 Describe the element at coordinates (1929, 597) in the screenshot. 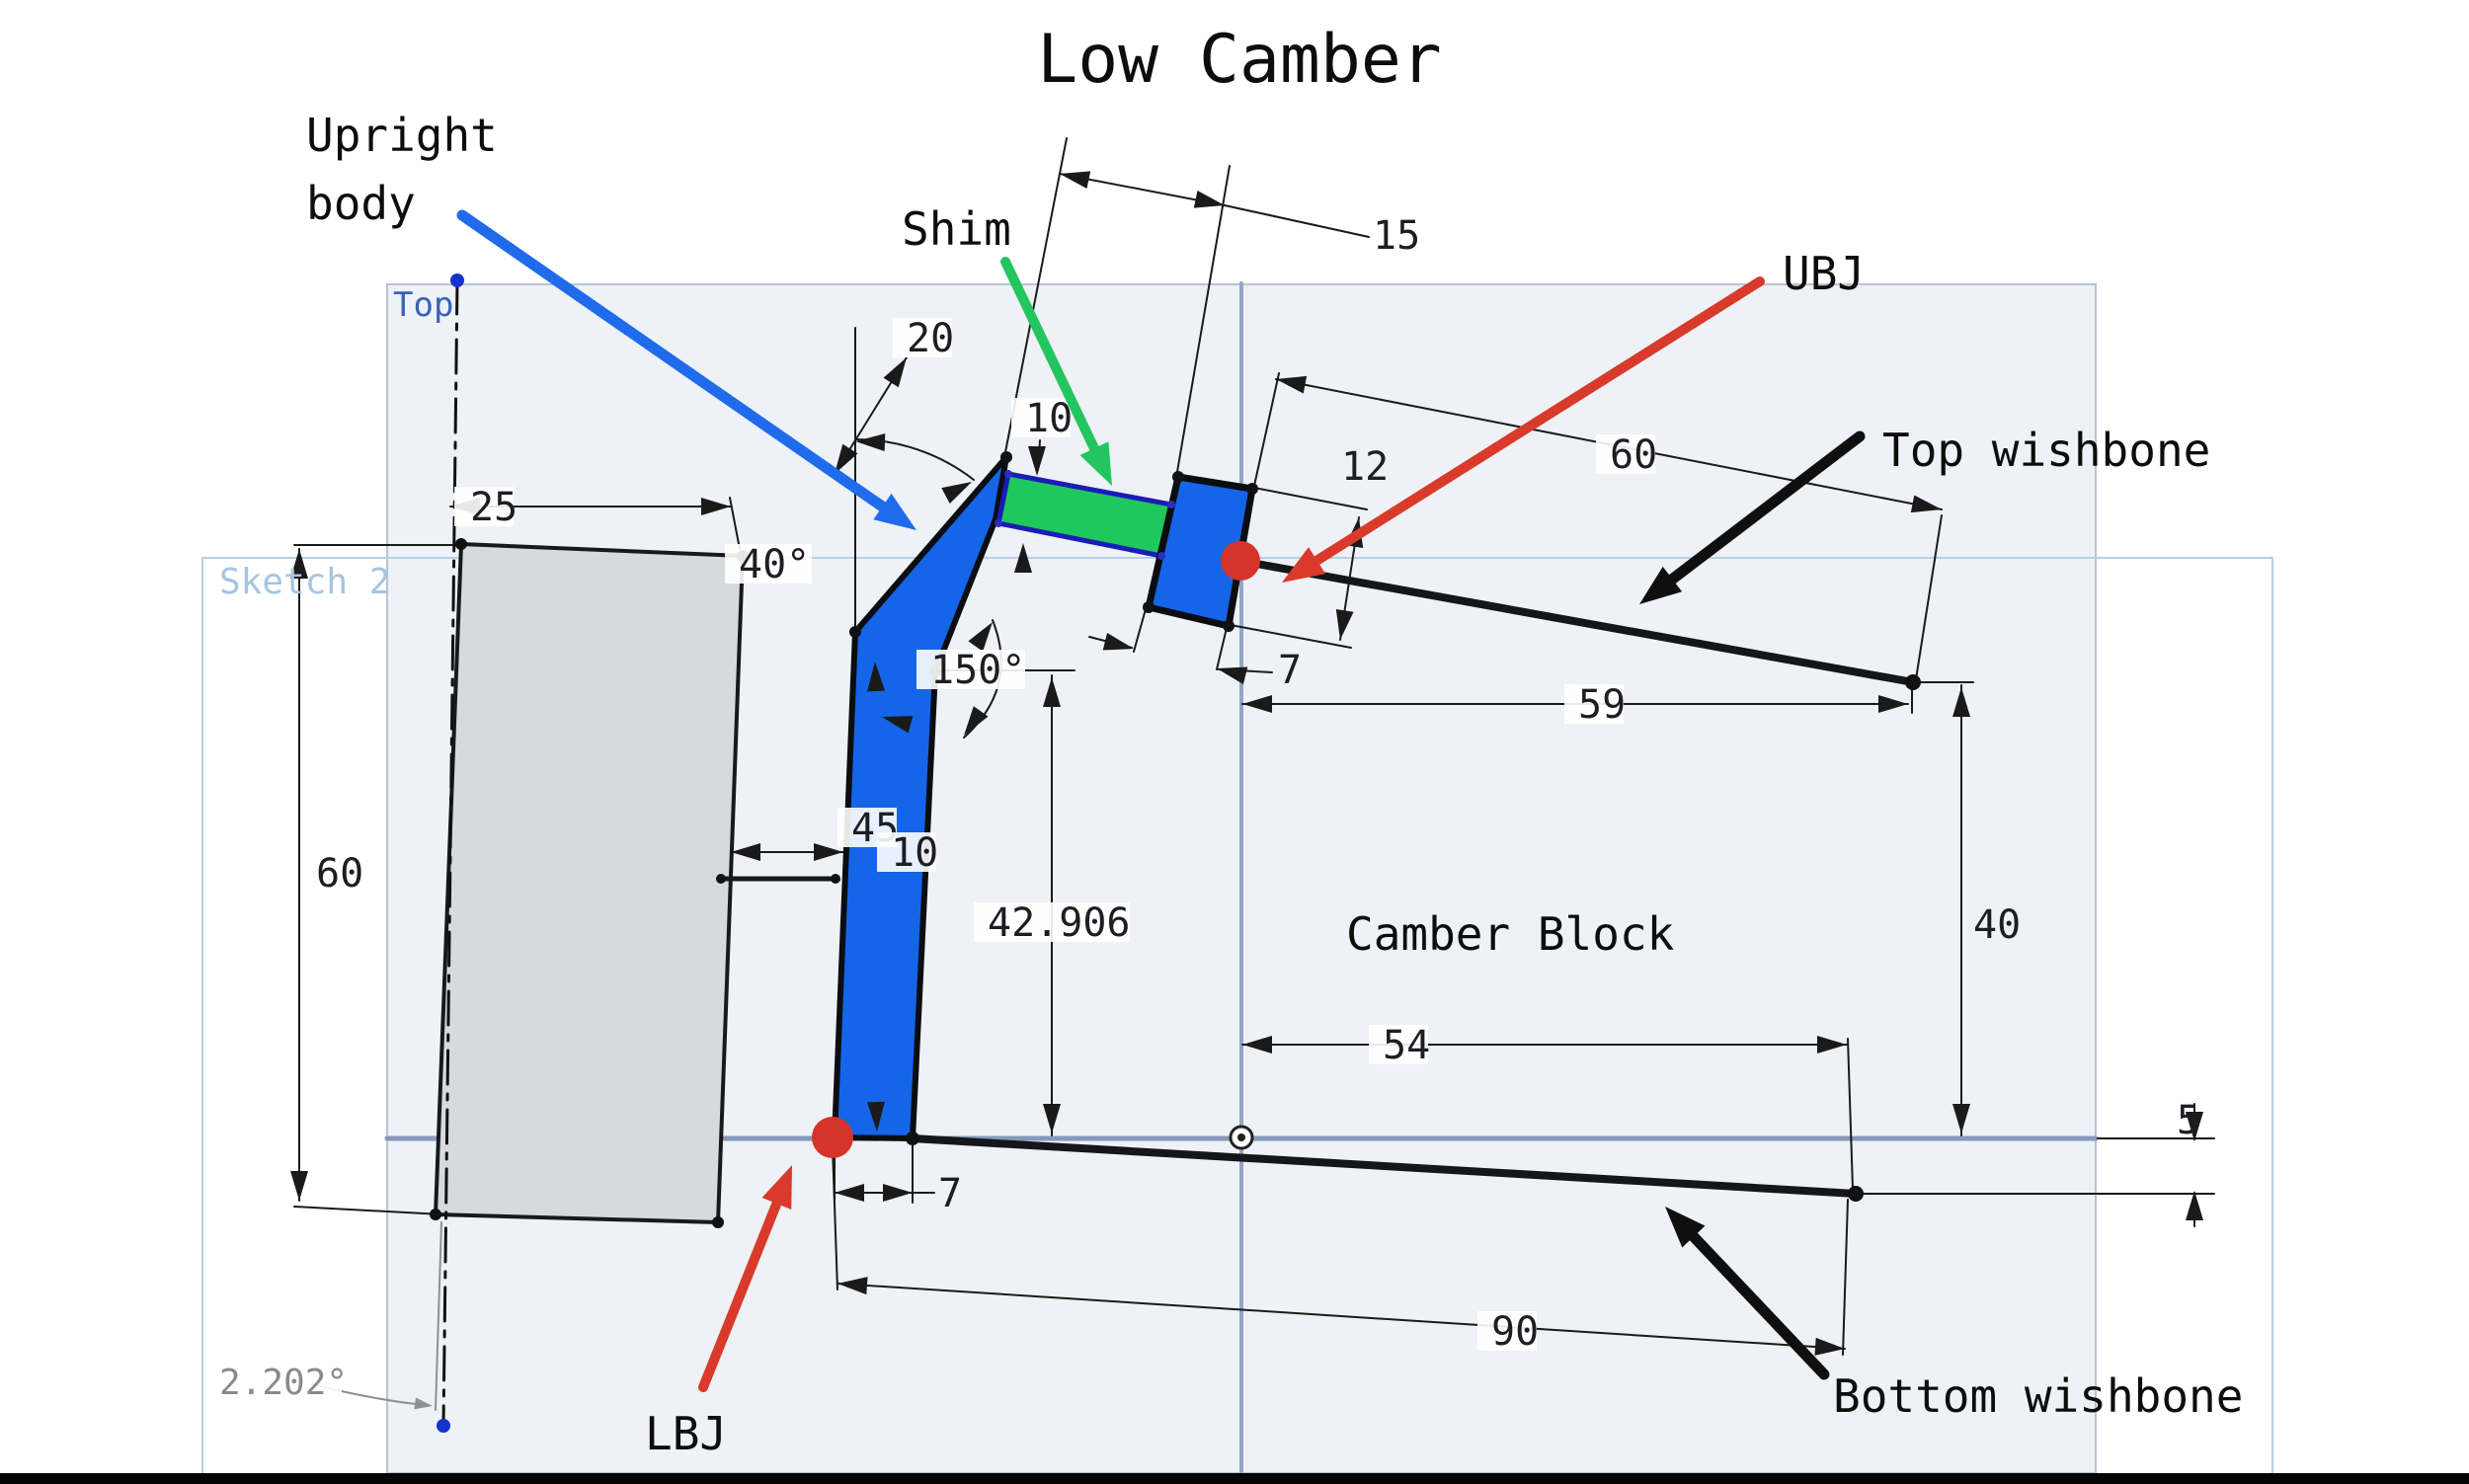

I see `dim60t-ext2` at that location.